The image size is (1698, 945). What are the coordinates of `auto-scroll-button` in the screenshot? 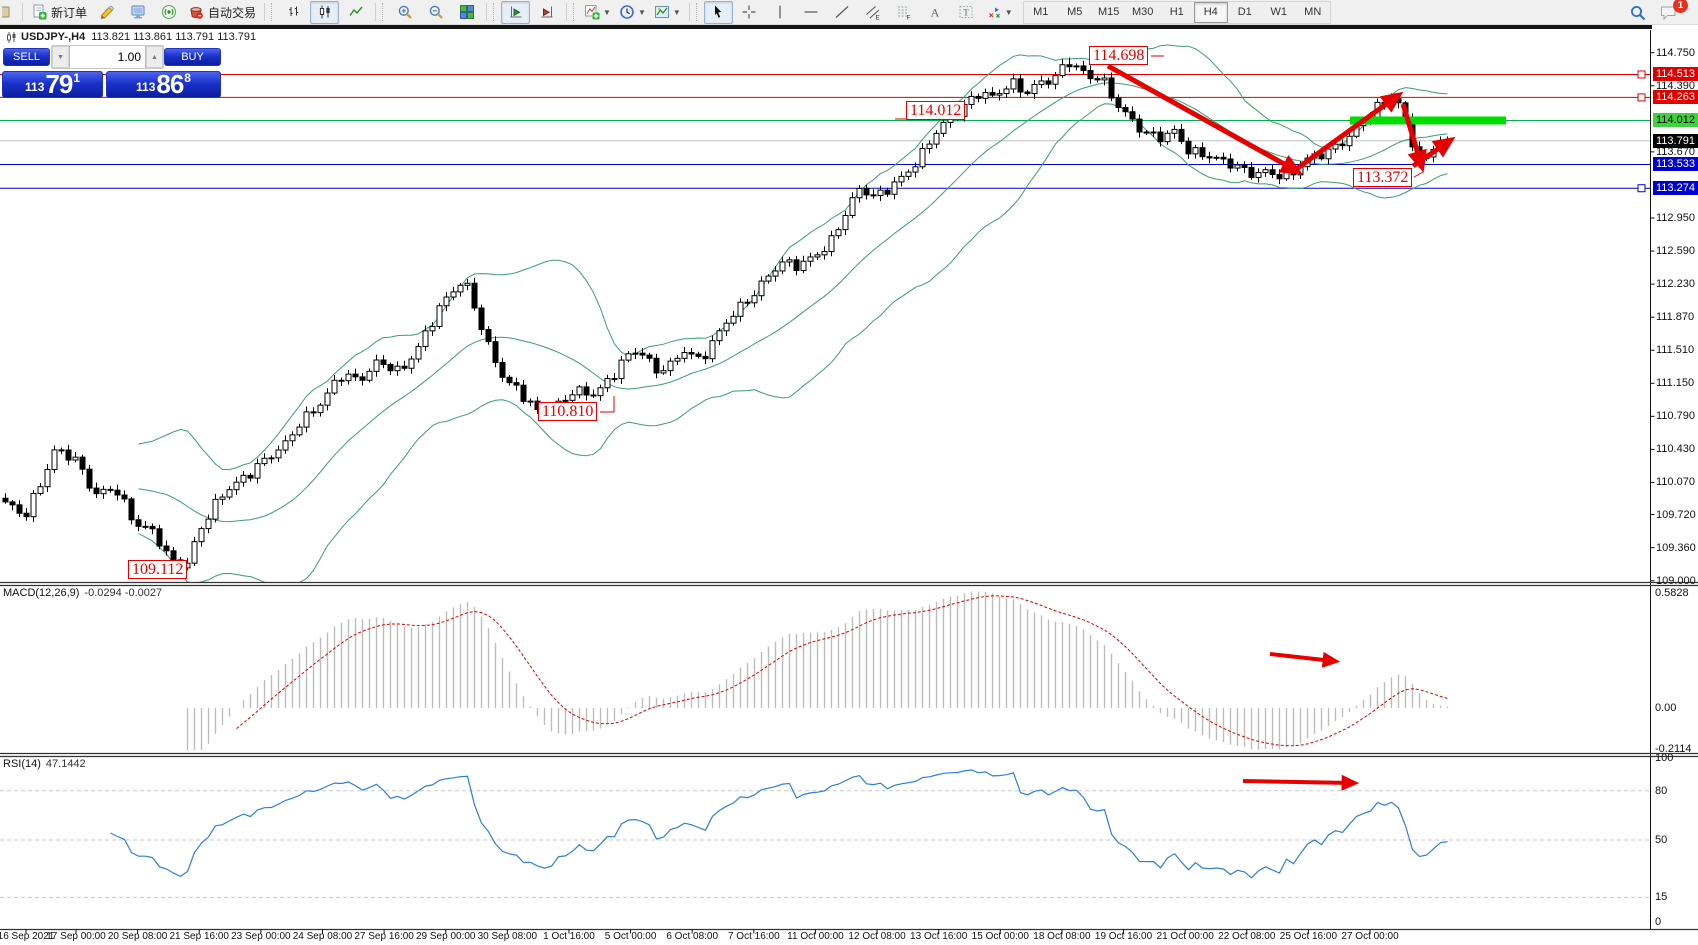 It's located at (516, 12).